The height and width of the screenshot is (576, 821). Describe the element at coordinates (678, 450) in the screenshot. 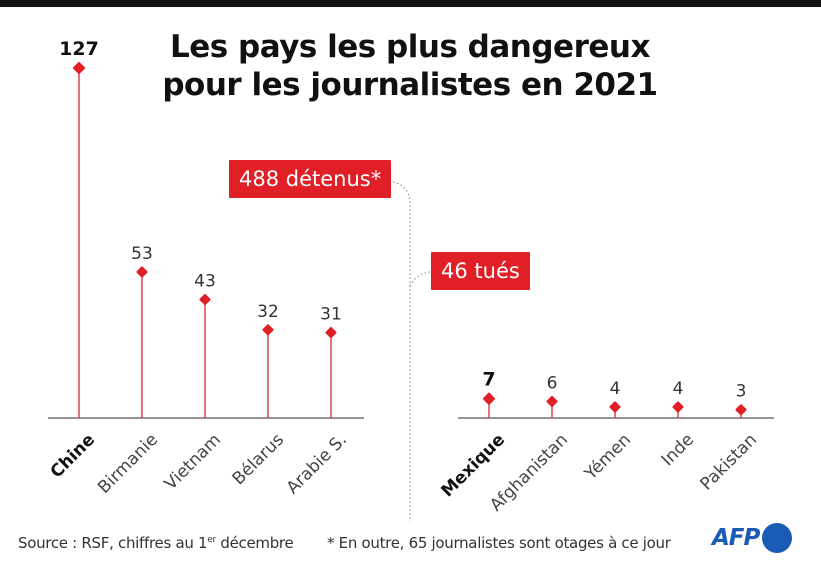

I see `category-label: Inde` at that location.